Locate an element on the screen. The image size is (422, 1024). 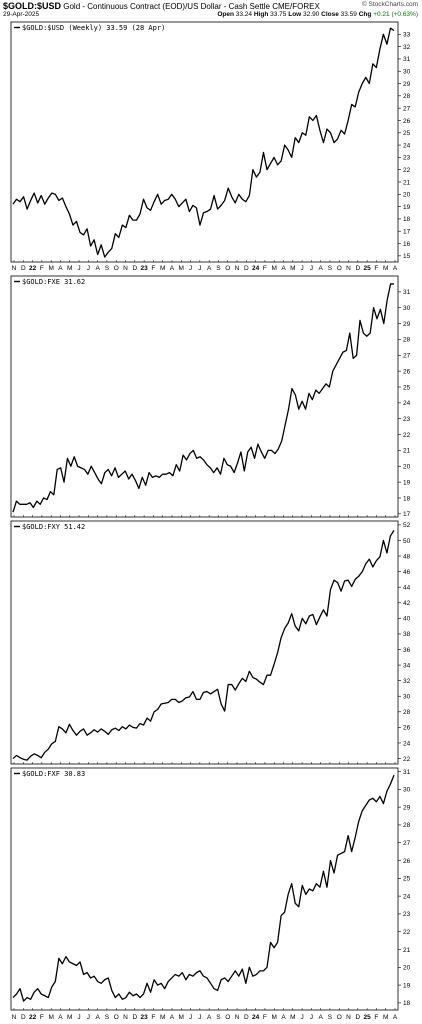
y-tick-label: 40 is located at coordinates (407, 619).